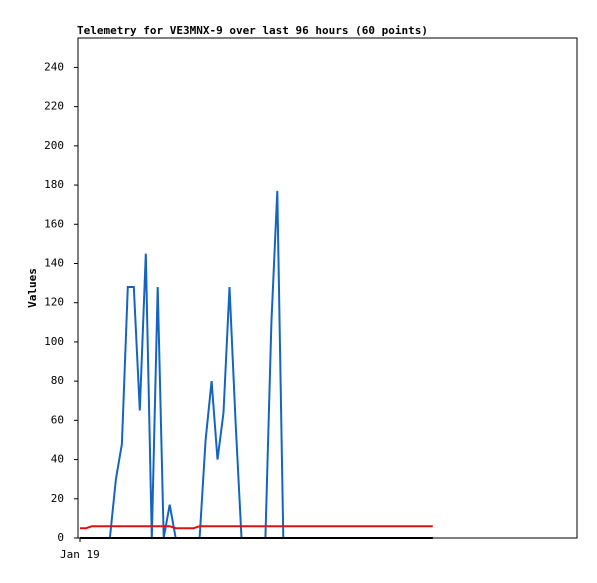 Image resolution: width=597 pixels, height=583 pixels. I want to click on y-tick-label: 100, so click(54, 341).